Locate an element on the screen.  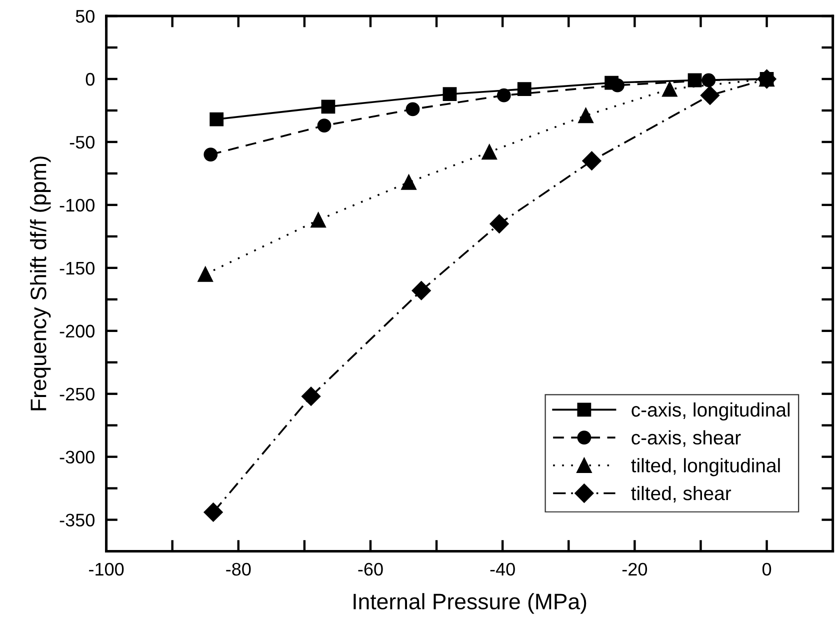
y-tick-label: 50 is located at coordinates (85, 16).